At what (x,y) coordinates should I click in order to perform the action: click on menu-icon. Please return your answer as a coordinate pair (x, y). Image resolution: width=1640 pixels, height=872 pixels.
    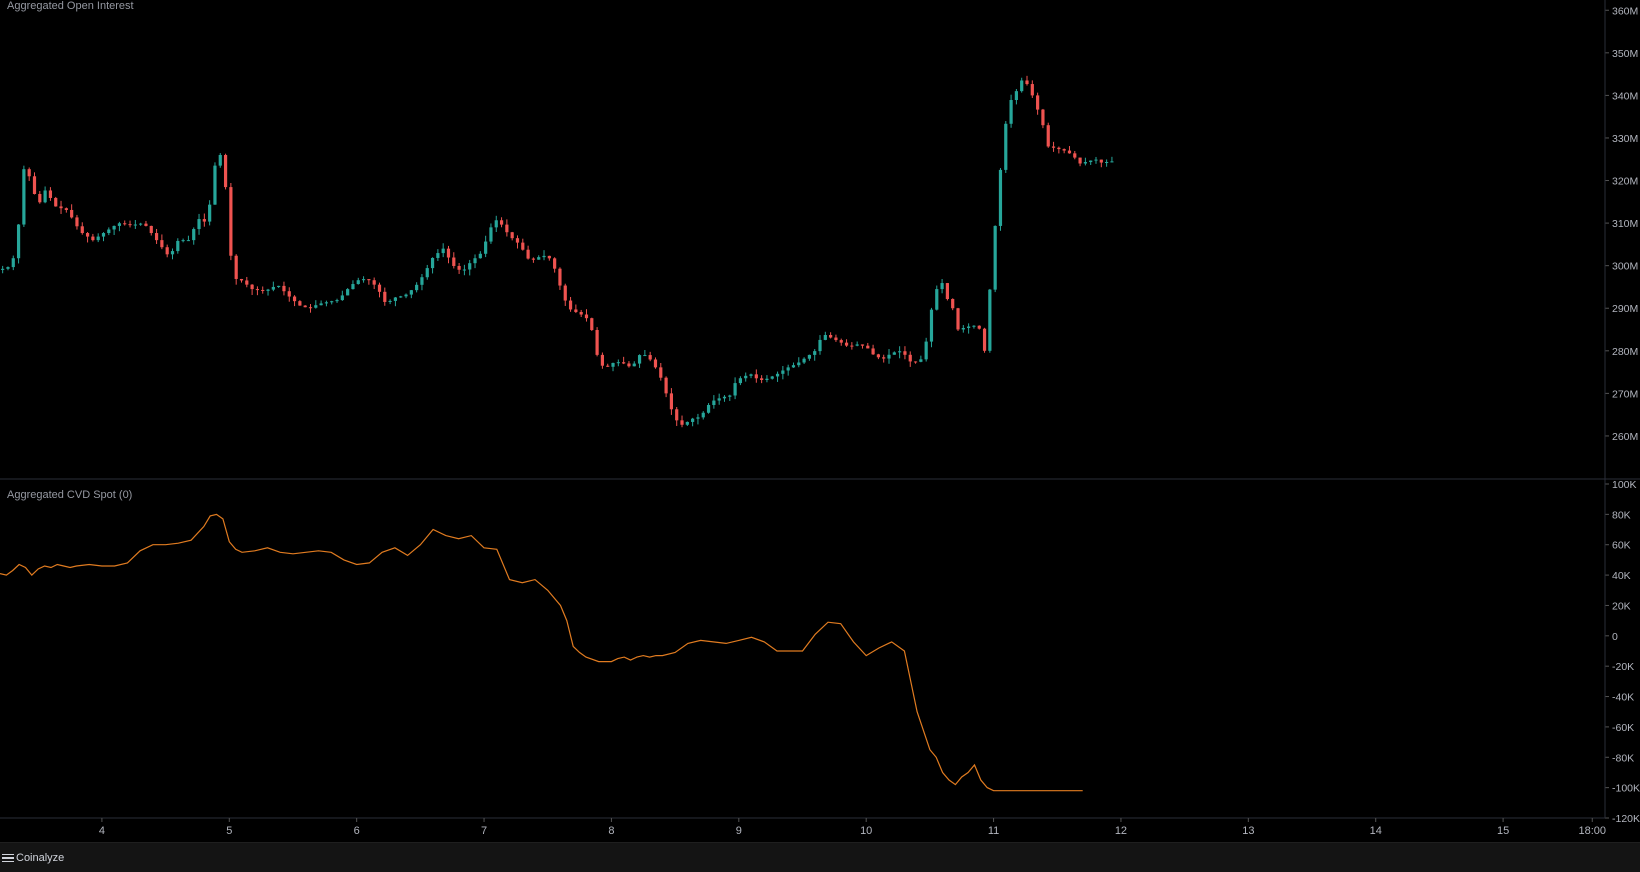
    Looking at the image, I should click on (8, 858).